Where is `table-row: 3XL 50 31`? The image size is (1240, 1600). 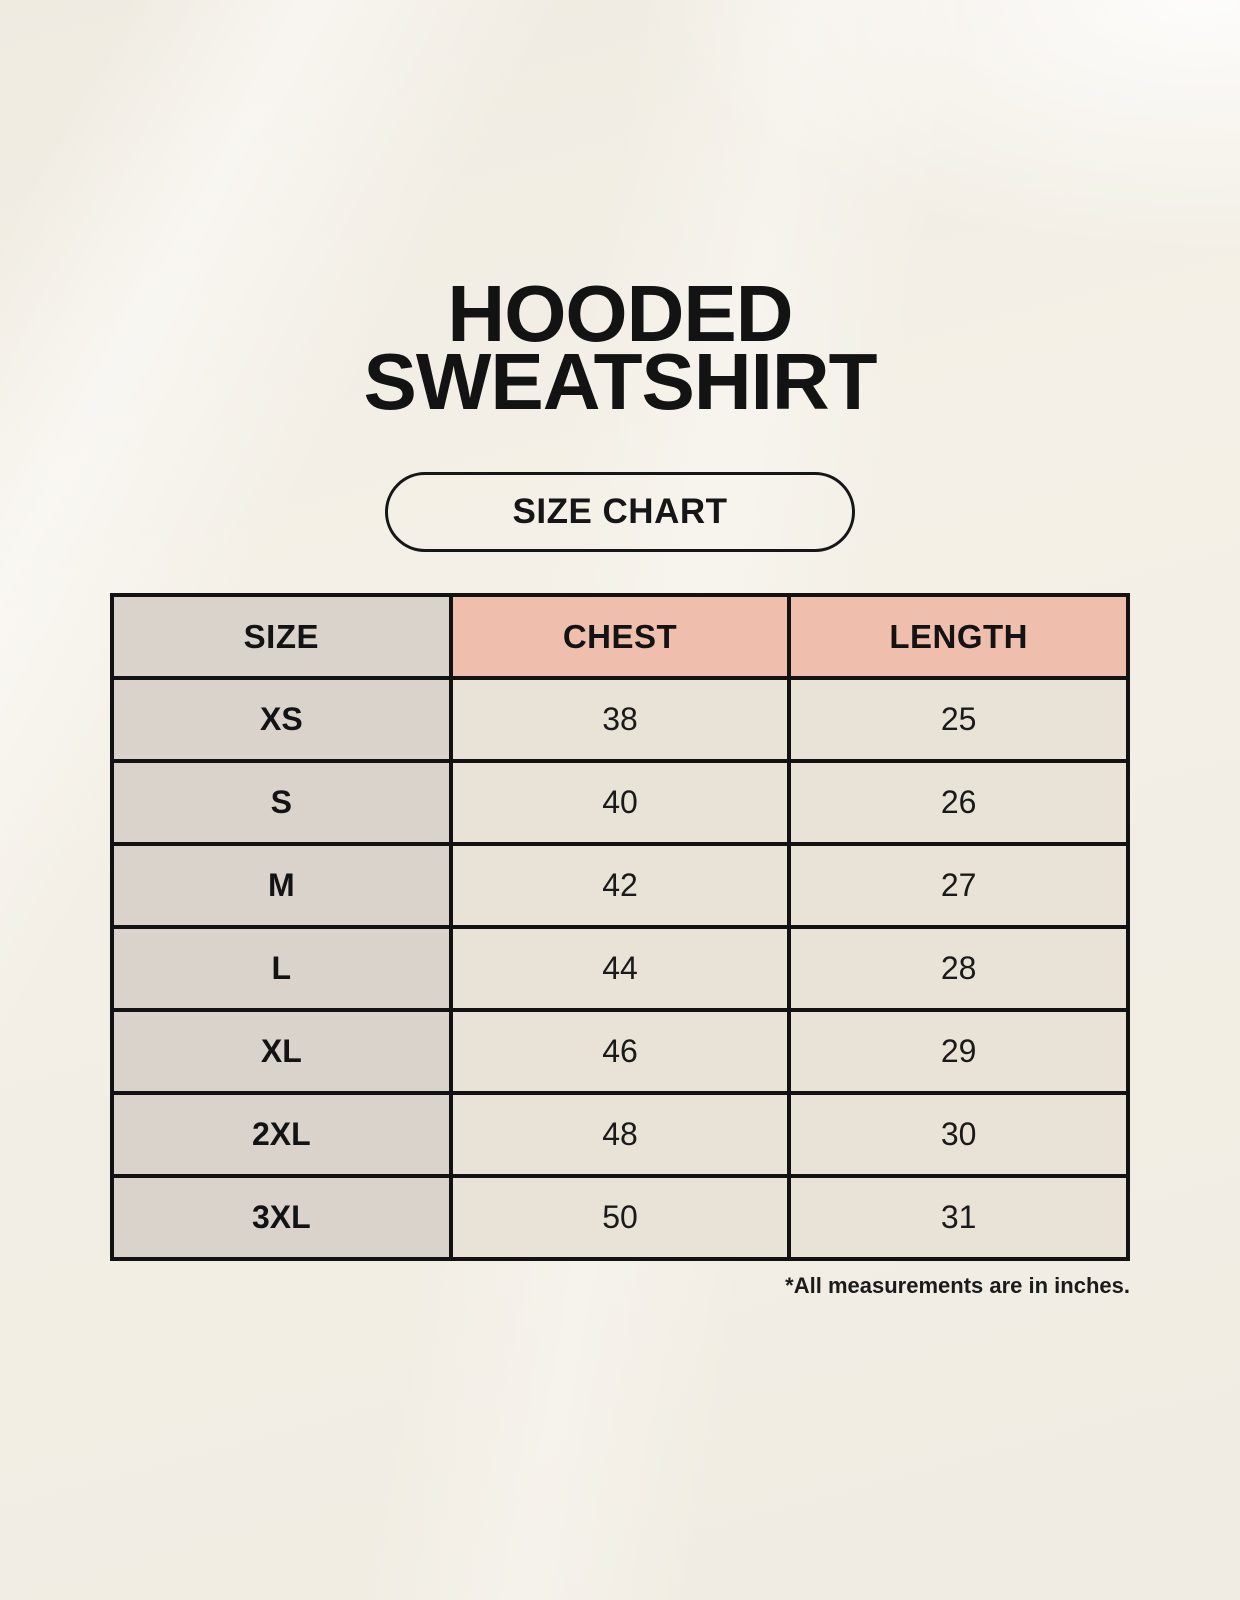 table-row: 3XL 50 31 is located at coordinates (620, 1217).